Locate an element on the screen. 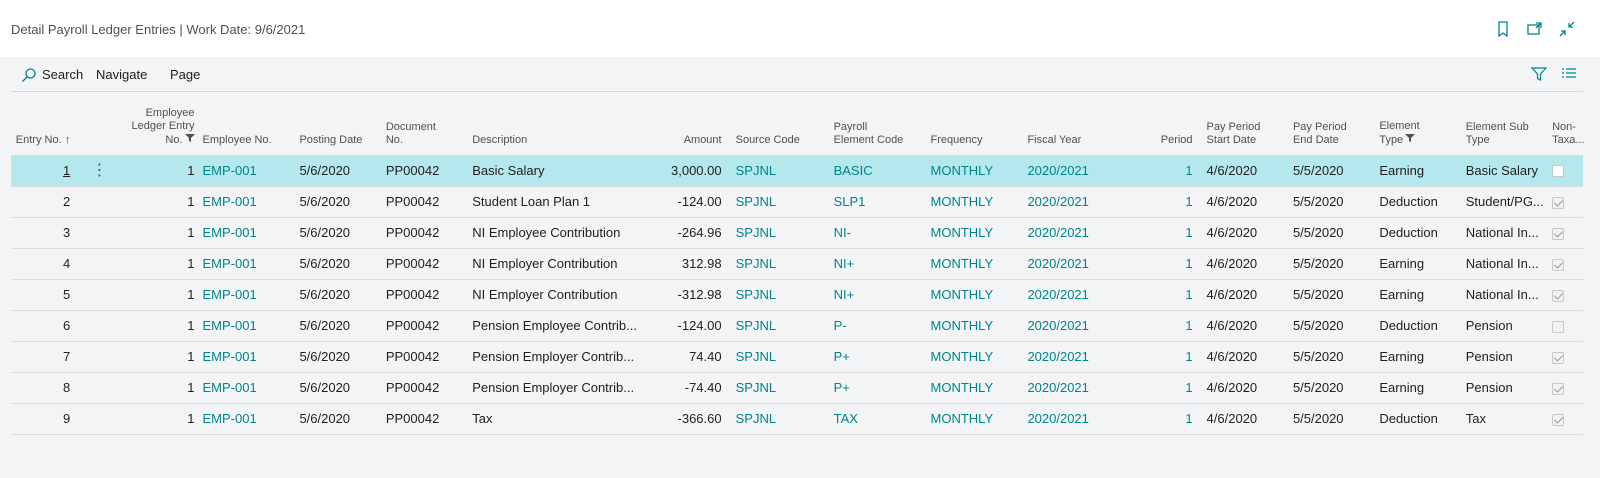 The height and width of the screenshot is (478, 1600). entry-no-cell: 8 is located at coordinates (43, 388).